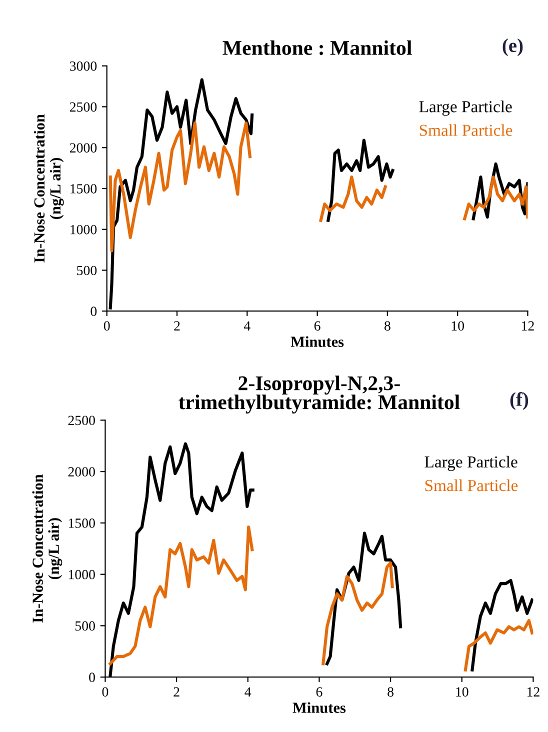 The height and width of the screenshot is (732, 548). I want to click on y-tick-label: 3000, so click(83, 66).